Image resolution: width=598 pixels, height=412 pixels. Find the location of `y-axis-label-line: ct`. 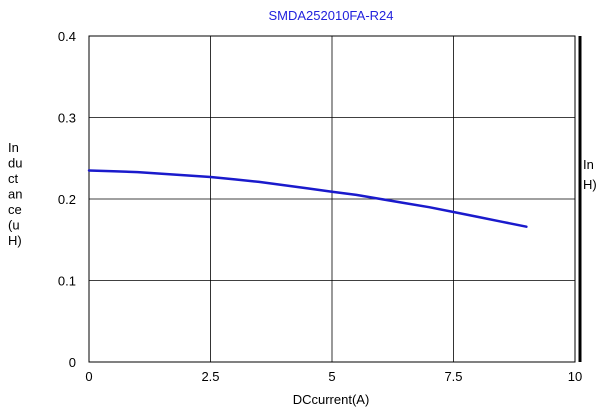

y-axis-label-line: ct is located at coordinates (13, 178).